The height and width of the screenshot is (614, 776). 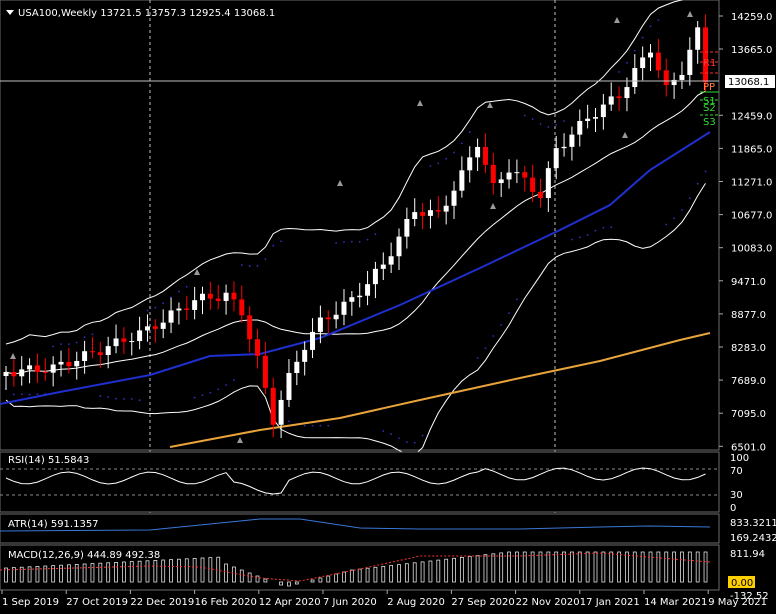 What do you see at coordinates (374, 482) in the screenshot?
I see `rsi-panel: RSI(14) 51.5843 100 70 30 0` at bounding box center [374, 482].